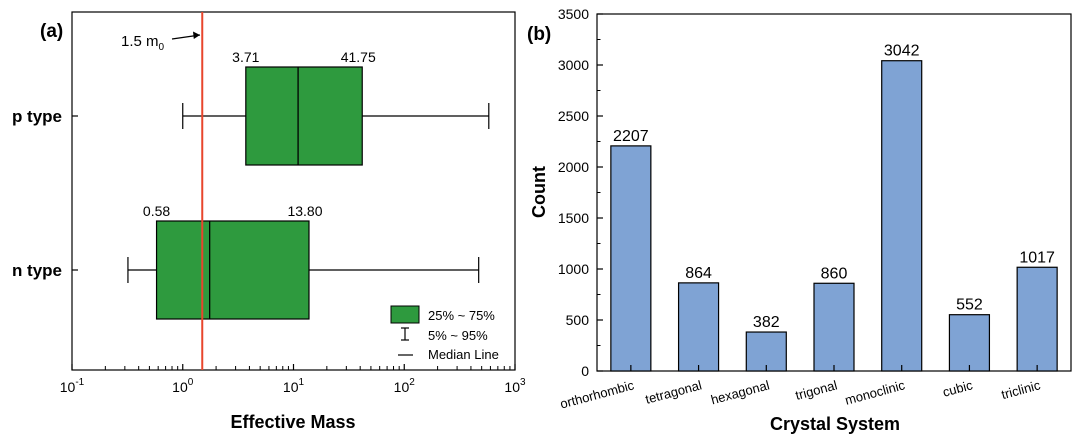 The width and height of the screenshot is (1080, 443). What do you see at coordinates (196, 35) in the screenshot?
I see `reference-arrow-head` at bounding box center [196, 35].